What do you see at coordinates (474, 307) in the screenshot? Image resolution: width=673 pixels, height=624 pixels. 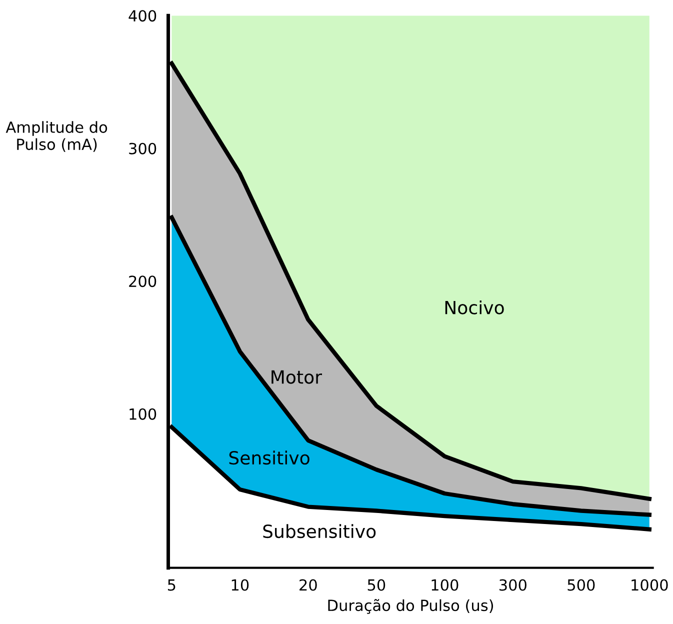 I see `series-label: Nocivo` at bounding box center [474, 307].